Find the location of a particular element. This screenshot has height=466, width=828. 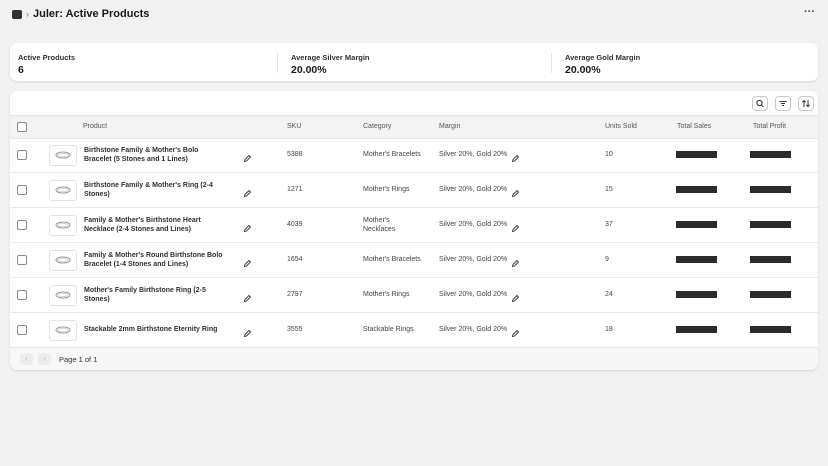

search-button is located at coordinates (760, 103).